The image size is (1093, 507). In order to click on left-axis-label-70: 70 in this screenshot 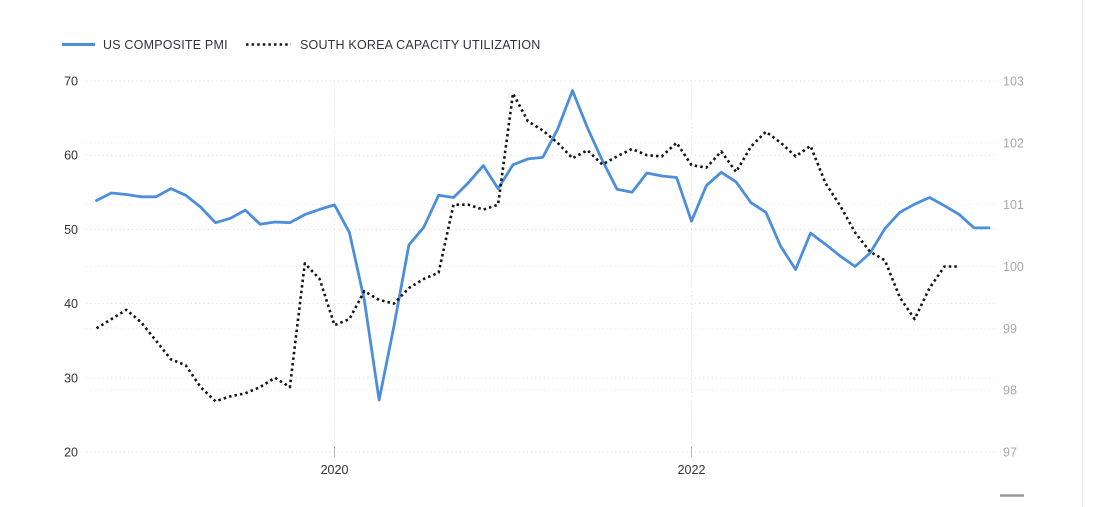, I will do `click(71, 82)`.